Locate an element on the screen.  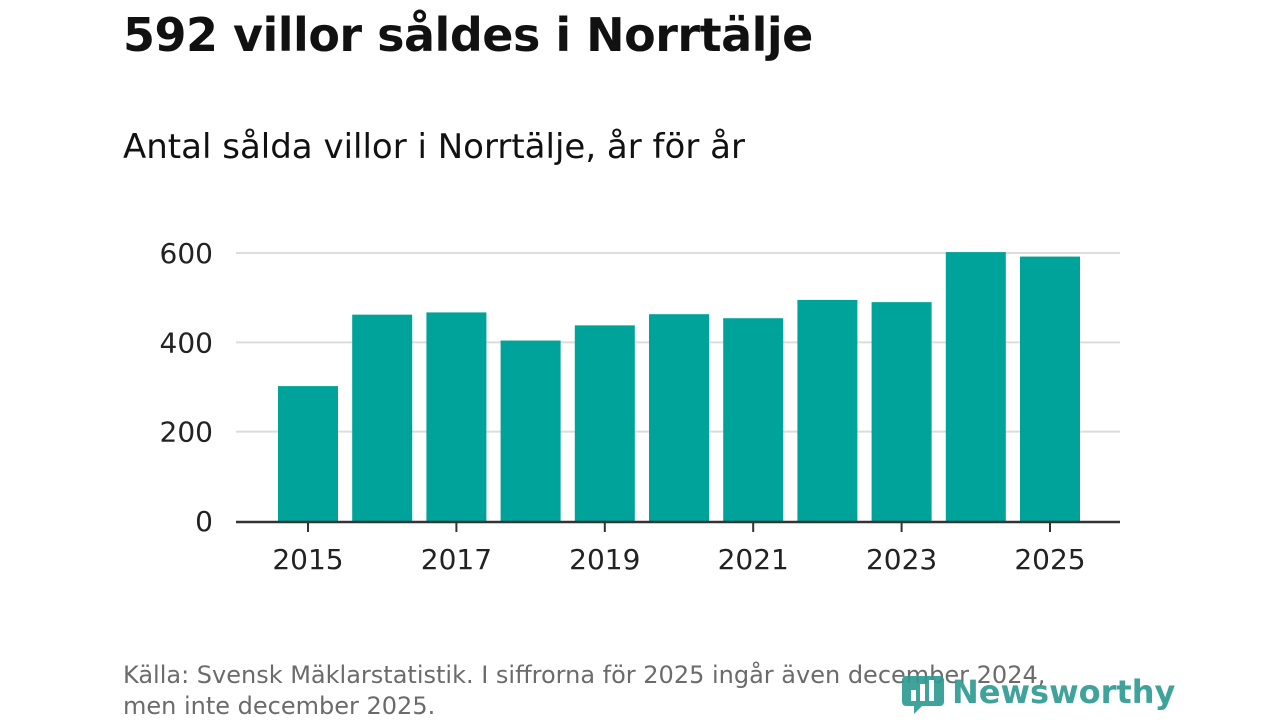
y-tick-label-0: 0 is located at coordinates (204, 521).